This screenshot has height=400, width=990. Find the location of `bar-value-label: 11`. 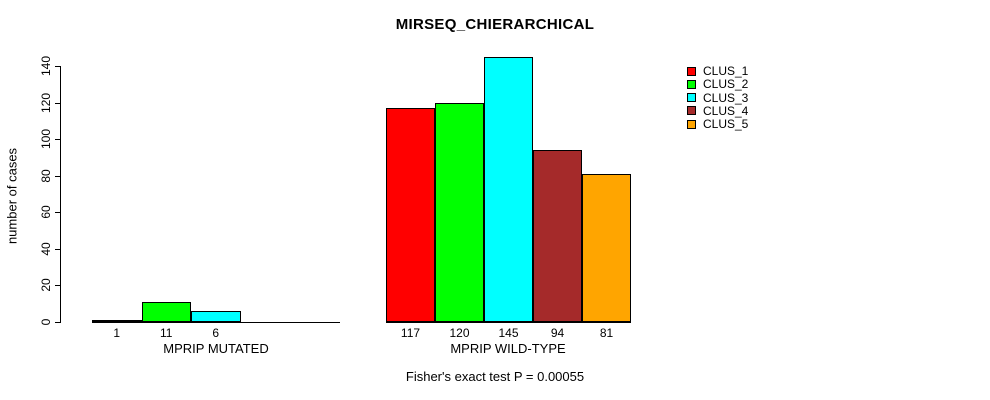

bar-value-label: 11 is located at coordinates (166, 333).